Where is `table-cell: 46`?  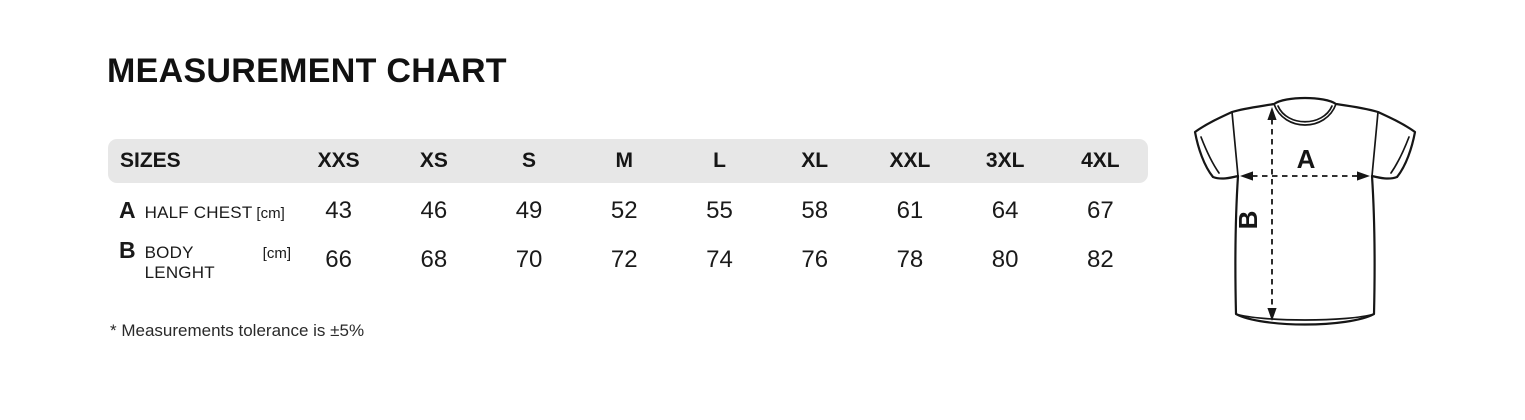 table-cell: 46 is located at coordinates (434, 210).